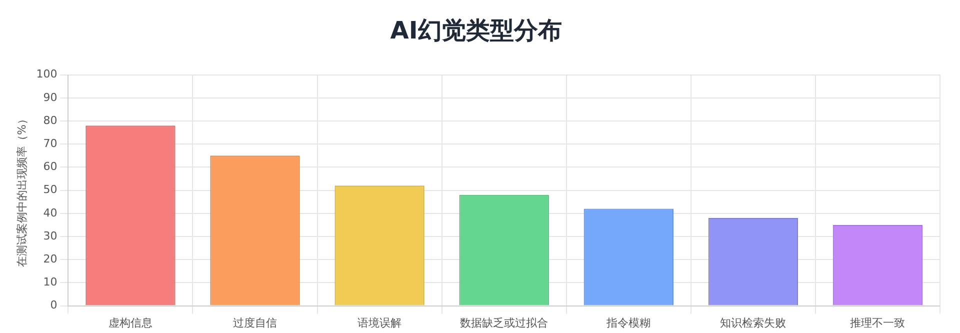 This screenshot has width=960, height=333. Describe the element at coordinates (50, 97) in the screenshot. I see `y-tick-label: 90` at that location.